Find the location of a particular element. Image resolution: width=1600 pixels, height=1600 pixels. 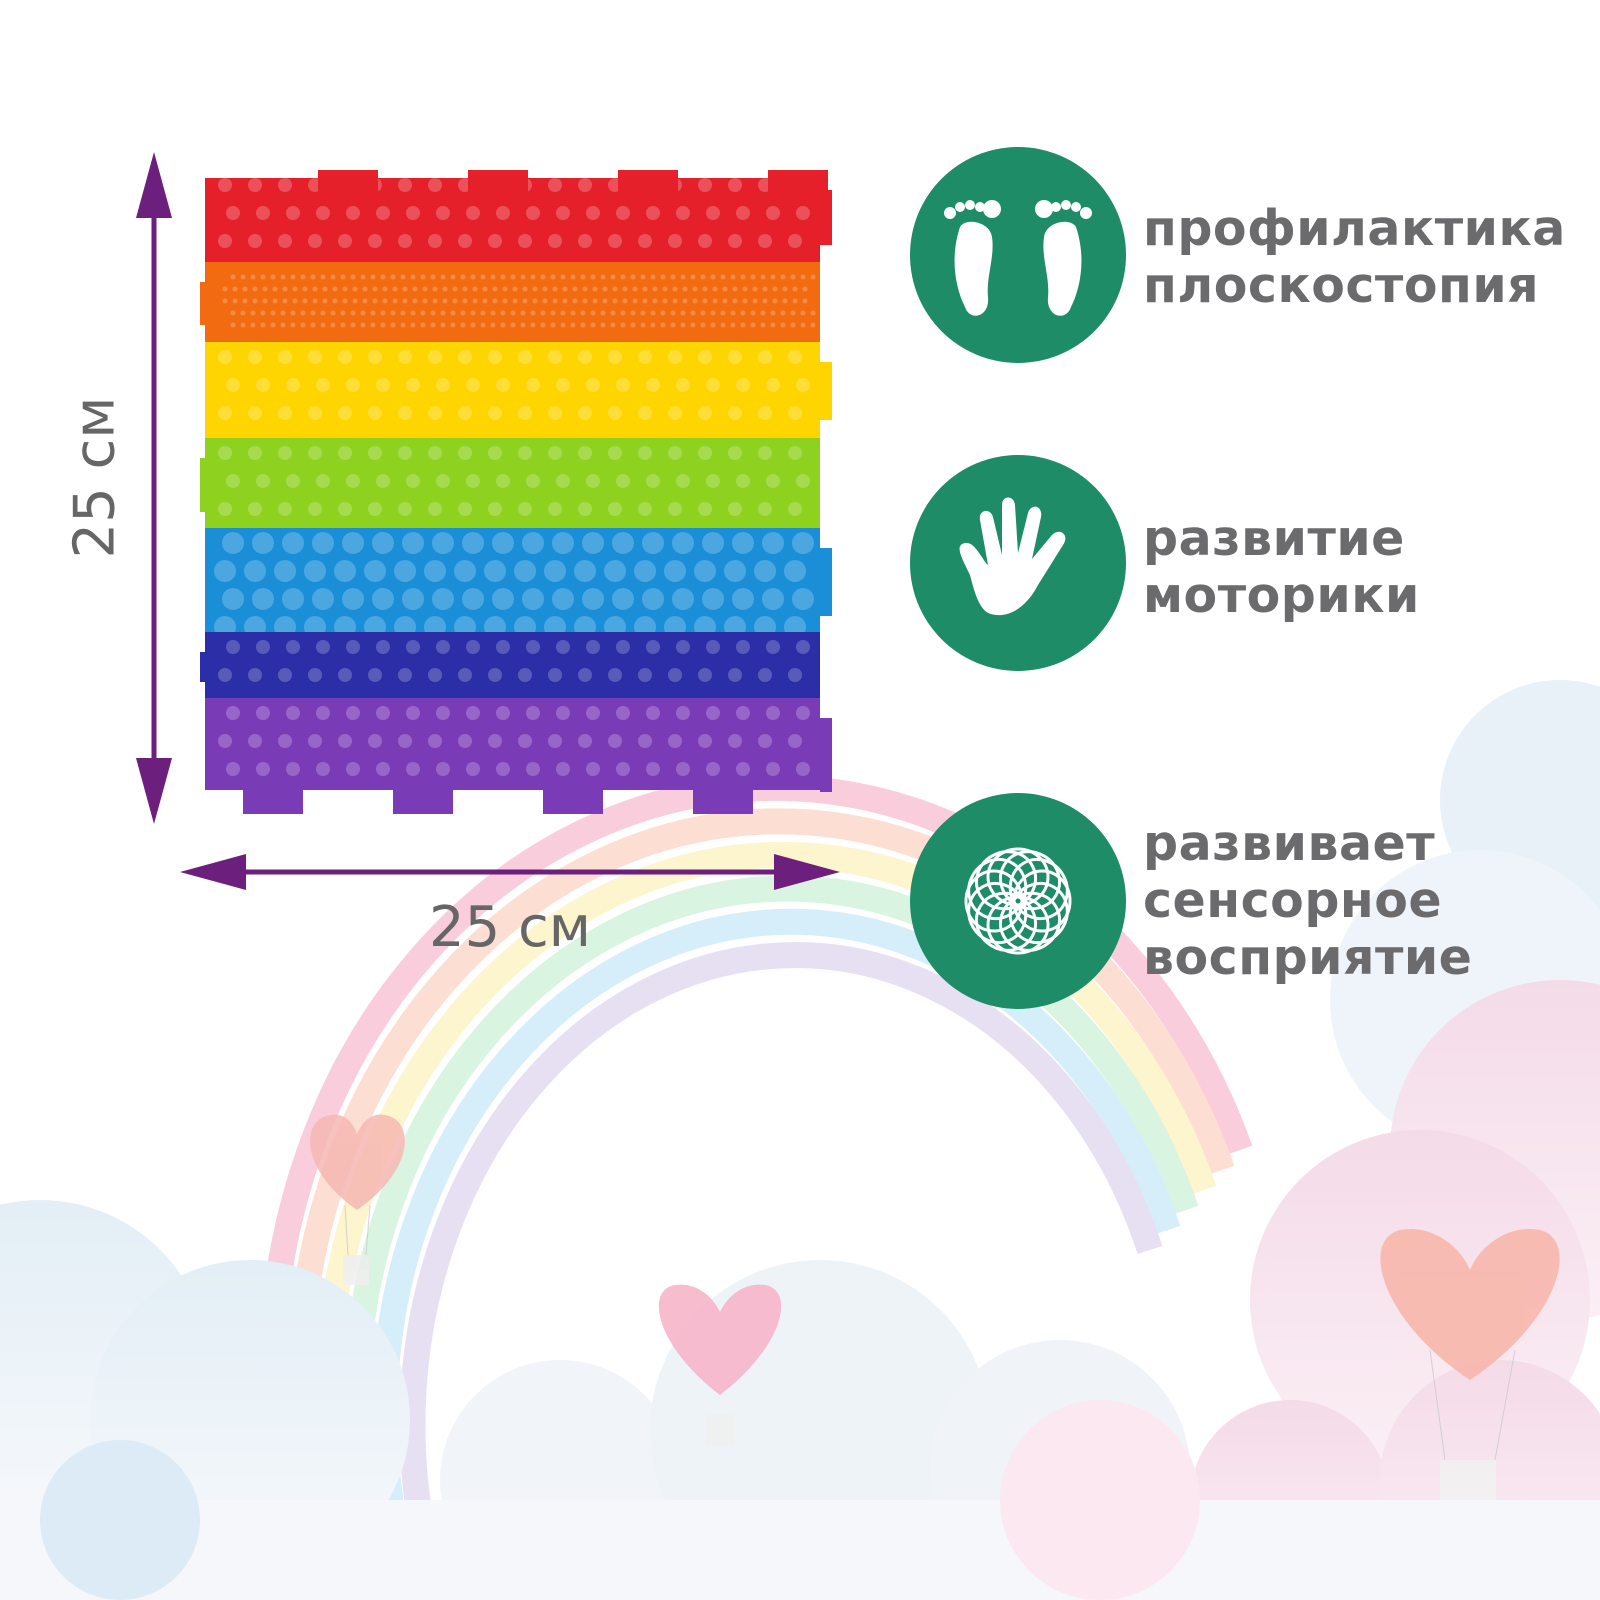

mat-stripe is located at coordinates (512, 667).